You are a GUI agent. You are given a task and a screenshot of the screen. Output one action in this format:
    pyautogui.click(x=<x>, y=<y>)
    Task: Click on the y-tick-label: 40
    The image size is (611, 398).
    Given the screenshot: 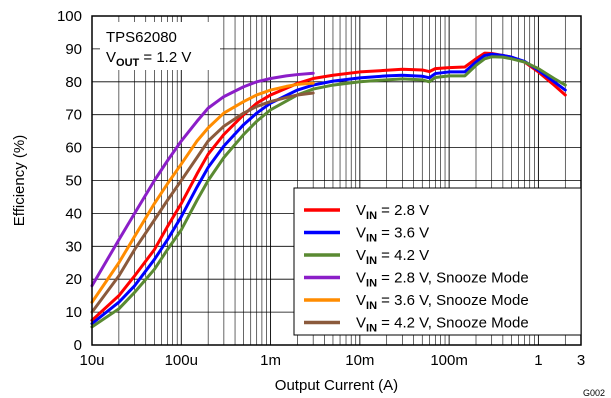 What is the action you would take?
    pyautogui.click(x=73, y=213)
    